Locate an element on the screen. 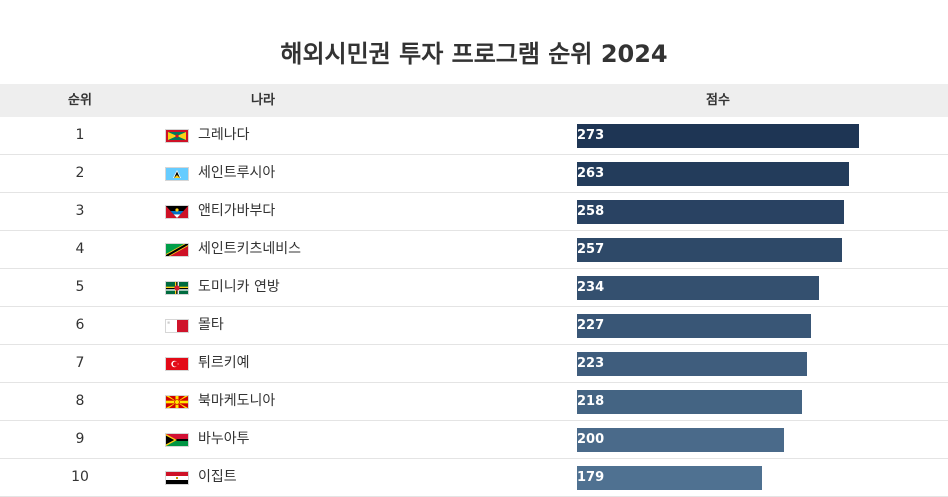 The height and width of the screenshot is (497, 948). country-name: 몰타 is located at coordinates (211, 325).